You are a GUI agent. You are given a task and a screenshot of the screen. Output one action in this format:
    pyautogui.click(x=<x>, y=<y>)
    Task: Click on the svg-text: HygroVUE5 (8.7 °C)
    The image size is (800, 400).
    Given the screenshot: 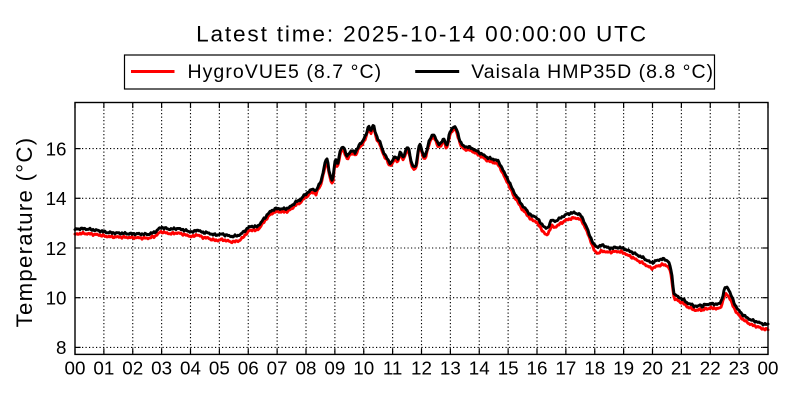 What is the action you would take?
    pyautogui.click(x=285, y=72)
    